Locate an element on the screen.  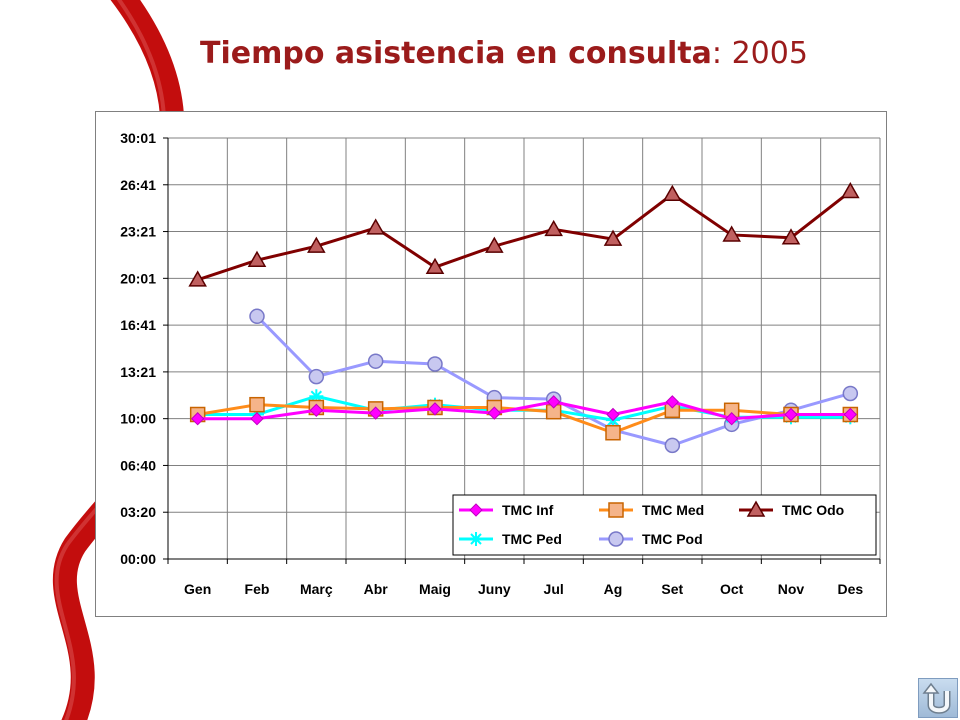
x-tick-label: Feb is located at coordinates (257, 589).